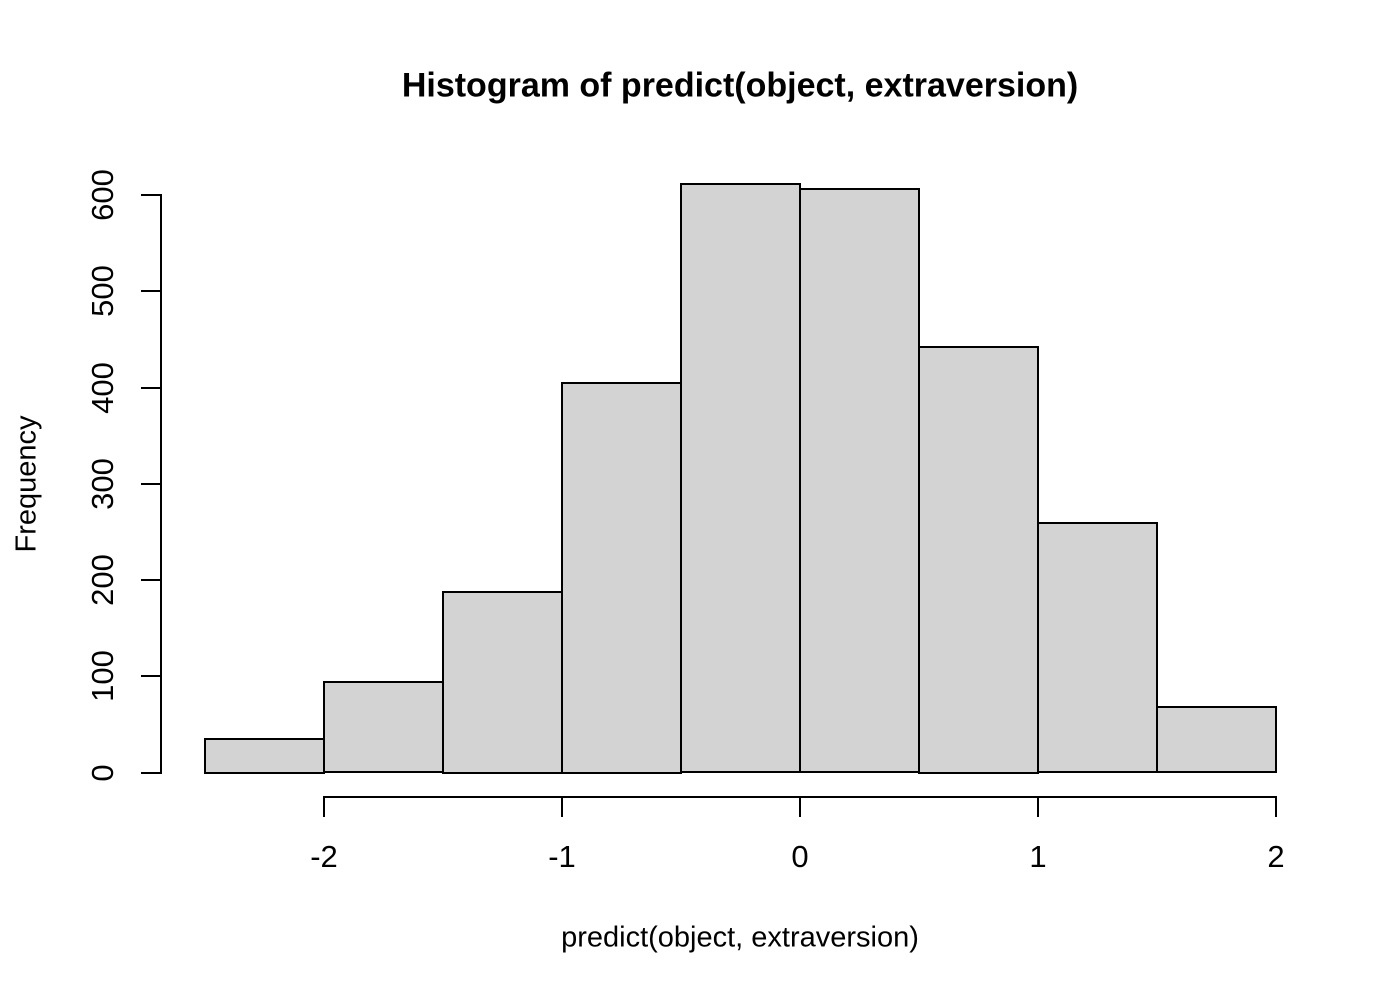 The image size is (1400, 1000). What do you see at coordinates (800, 797) in the screenshot?
I see `x-axis-line` at bounding box center [800, 797].